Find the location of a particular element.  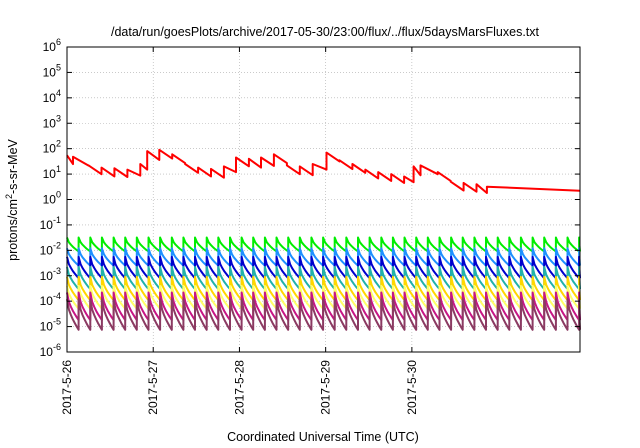

y-axis-label-main: protons/cm is located at coordinates (13, 230).